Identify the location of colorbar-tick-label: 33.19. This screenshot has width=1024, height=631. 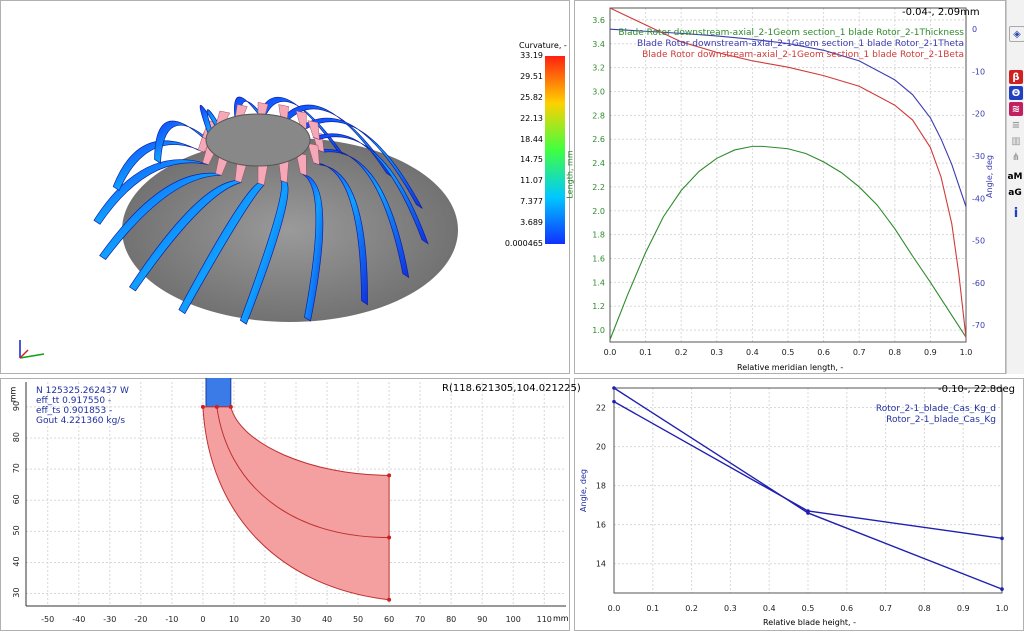
(531, 55).